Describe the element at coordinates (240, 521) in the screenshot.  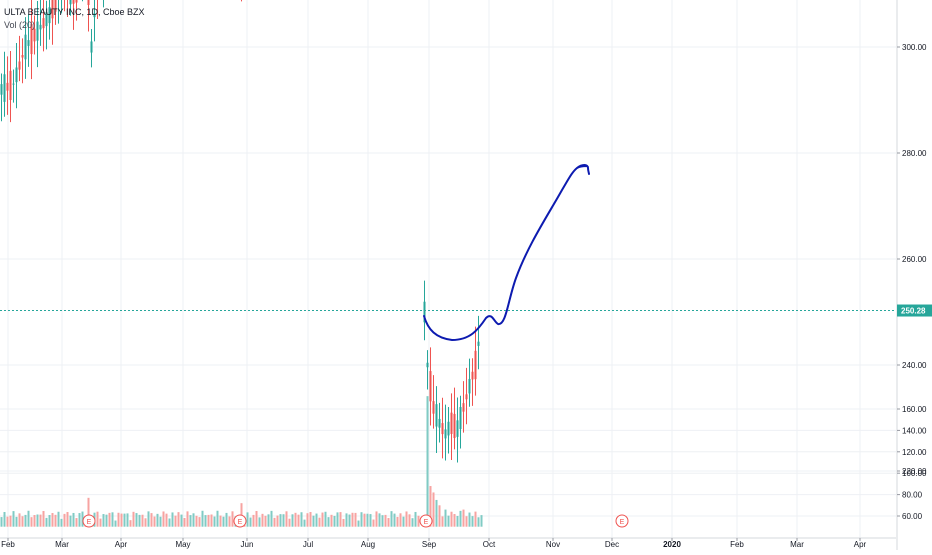
I see `earnings-marker` at that location.